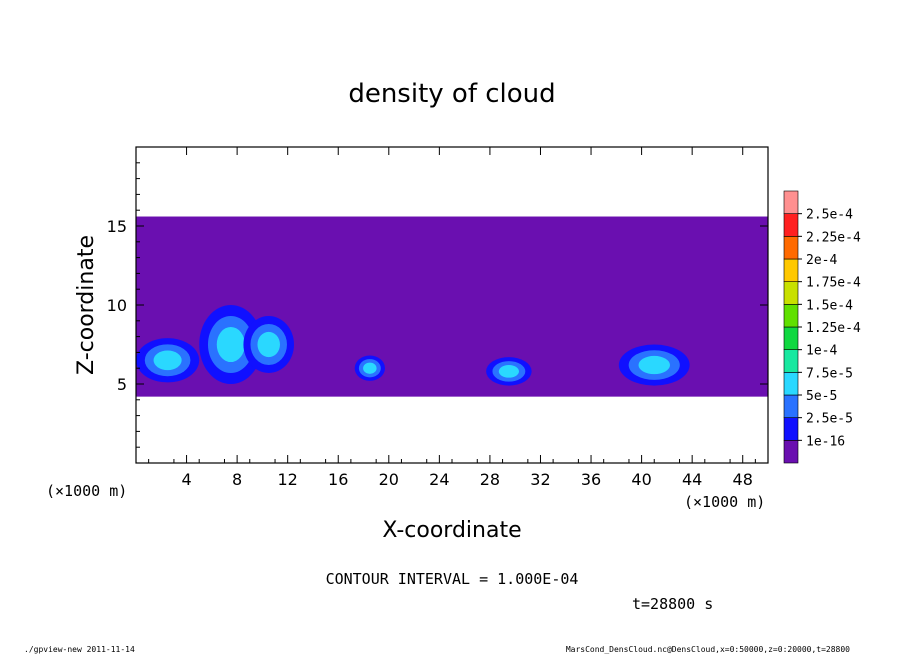 The height and width of the screenshot is (654, 904). I want to click on y-axis-label: Z-coordinate, so click(86, 305).